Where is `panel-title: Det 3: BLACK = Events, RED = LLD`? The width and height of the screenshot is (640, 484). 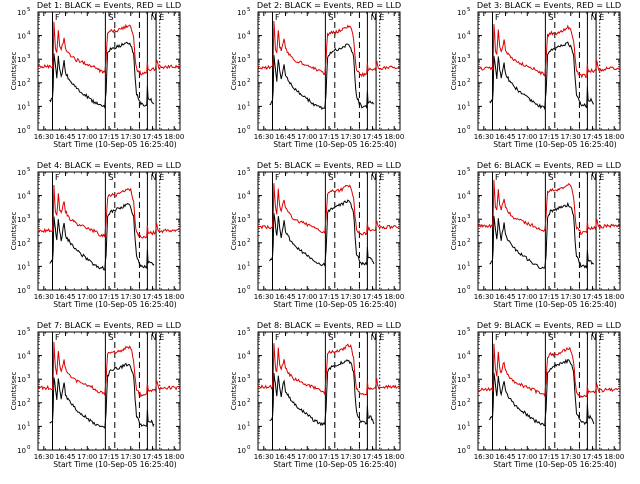
panel-title: Det 3: BLACK = Events, RED = LLD is located at coordinates (549, 5).